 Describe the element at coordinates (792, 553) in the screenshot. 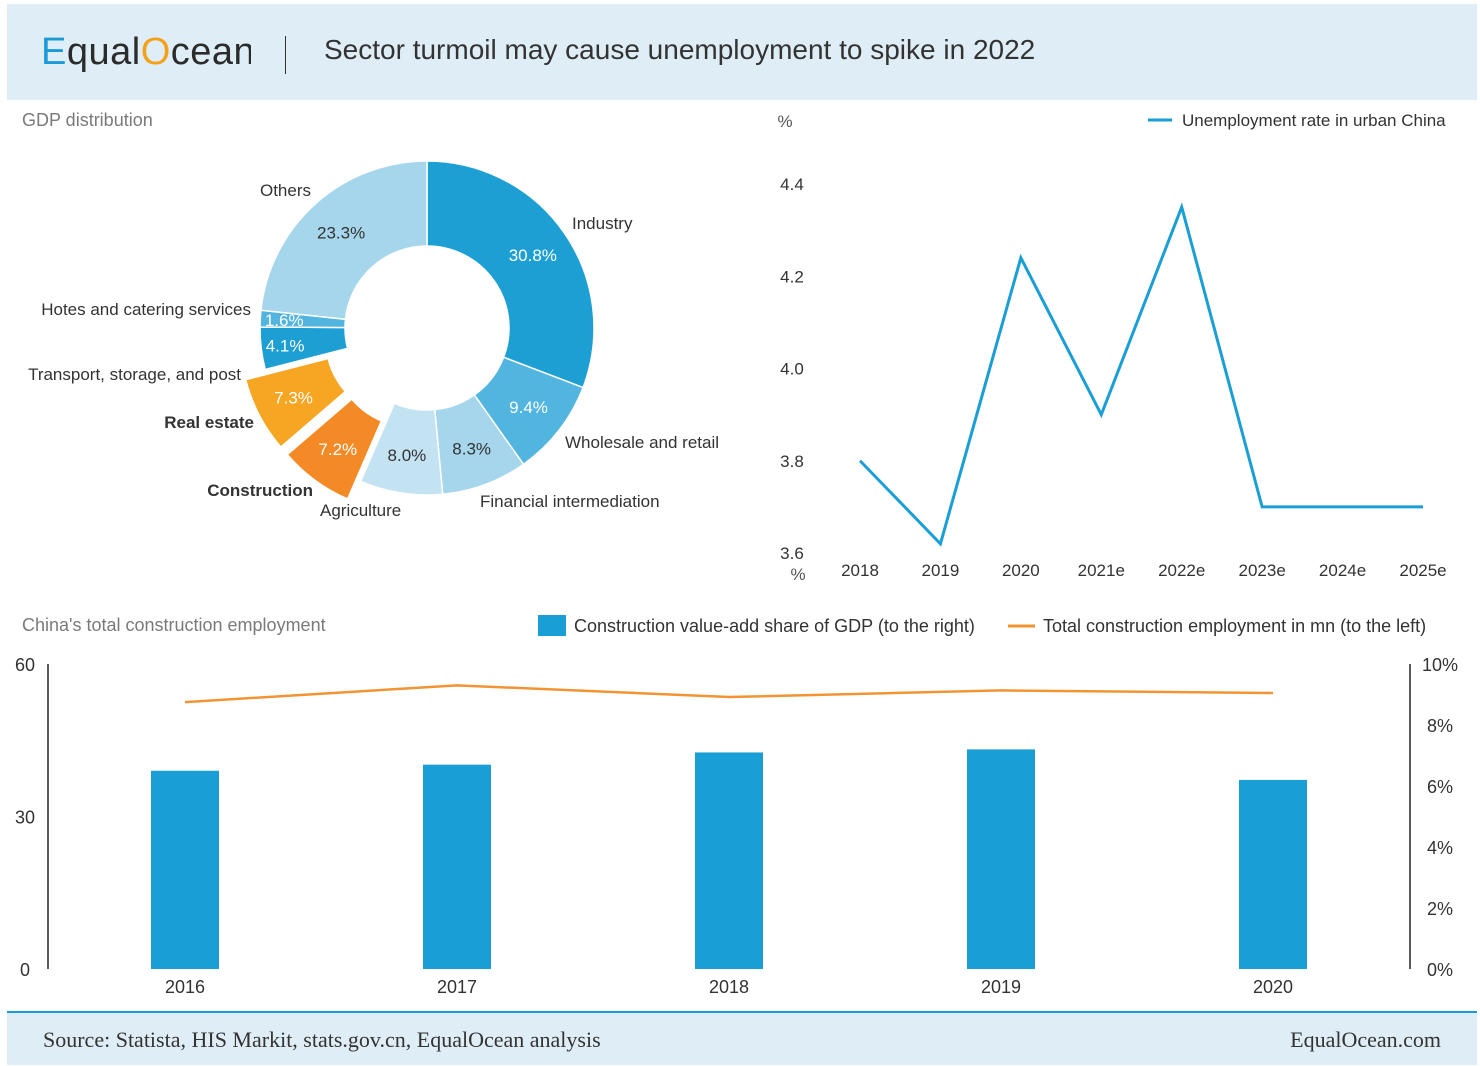

I see `y-tick-label: 3.6` at that location.